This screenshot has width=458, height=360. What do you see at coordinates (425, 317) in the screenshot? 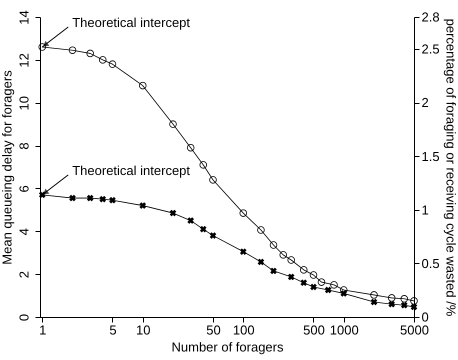
I see `y2-tick-label: 0` at bounding box center [425, 317].